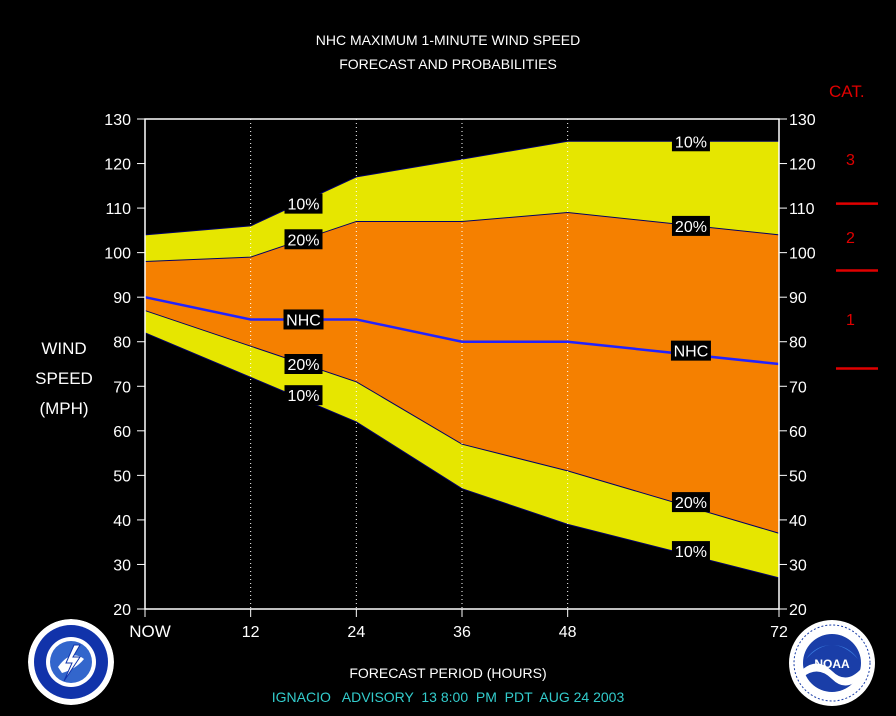 This screenshot has height=716, width=896. I want to click on band-label-2: NHC, so click(303, 320).